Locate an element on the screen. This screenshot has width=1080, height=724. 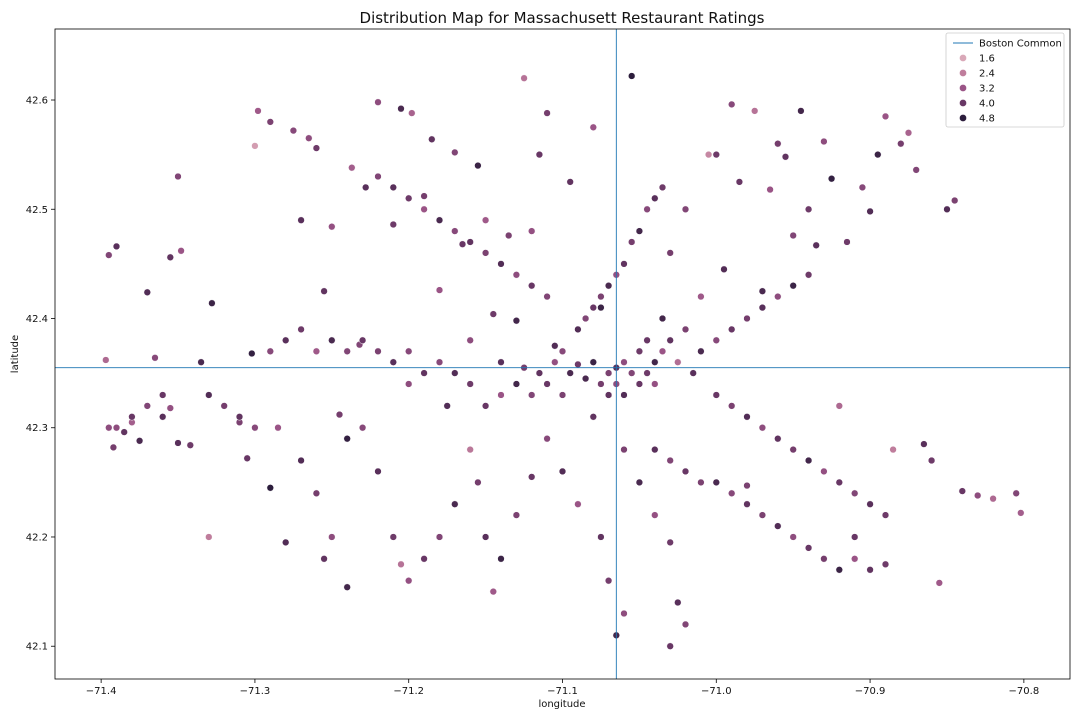
y-tick-label: 42.5 is located at coordinates (37, 210).